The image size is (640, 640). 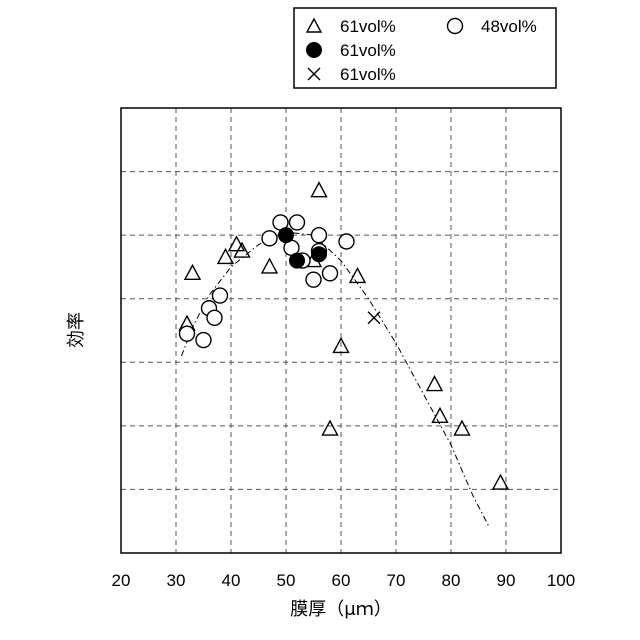 What do you see at coordinates (451, 580) in the screenshot?
I see `x-tick-label: 80` at bounding box center [451, 580].